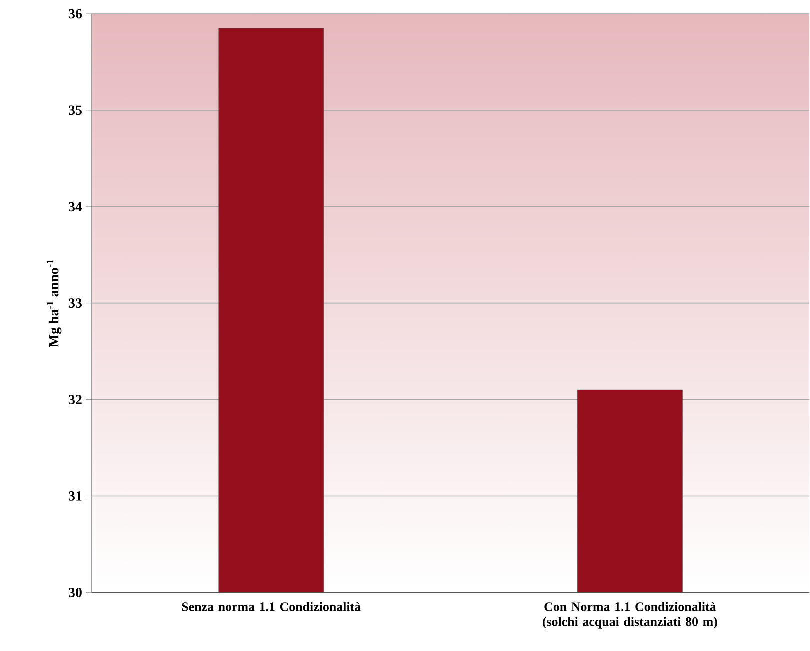  I want to click on y-tick-label: 34, so click(75, 207).